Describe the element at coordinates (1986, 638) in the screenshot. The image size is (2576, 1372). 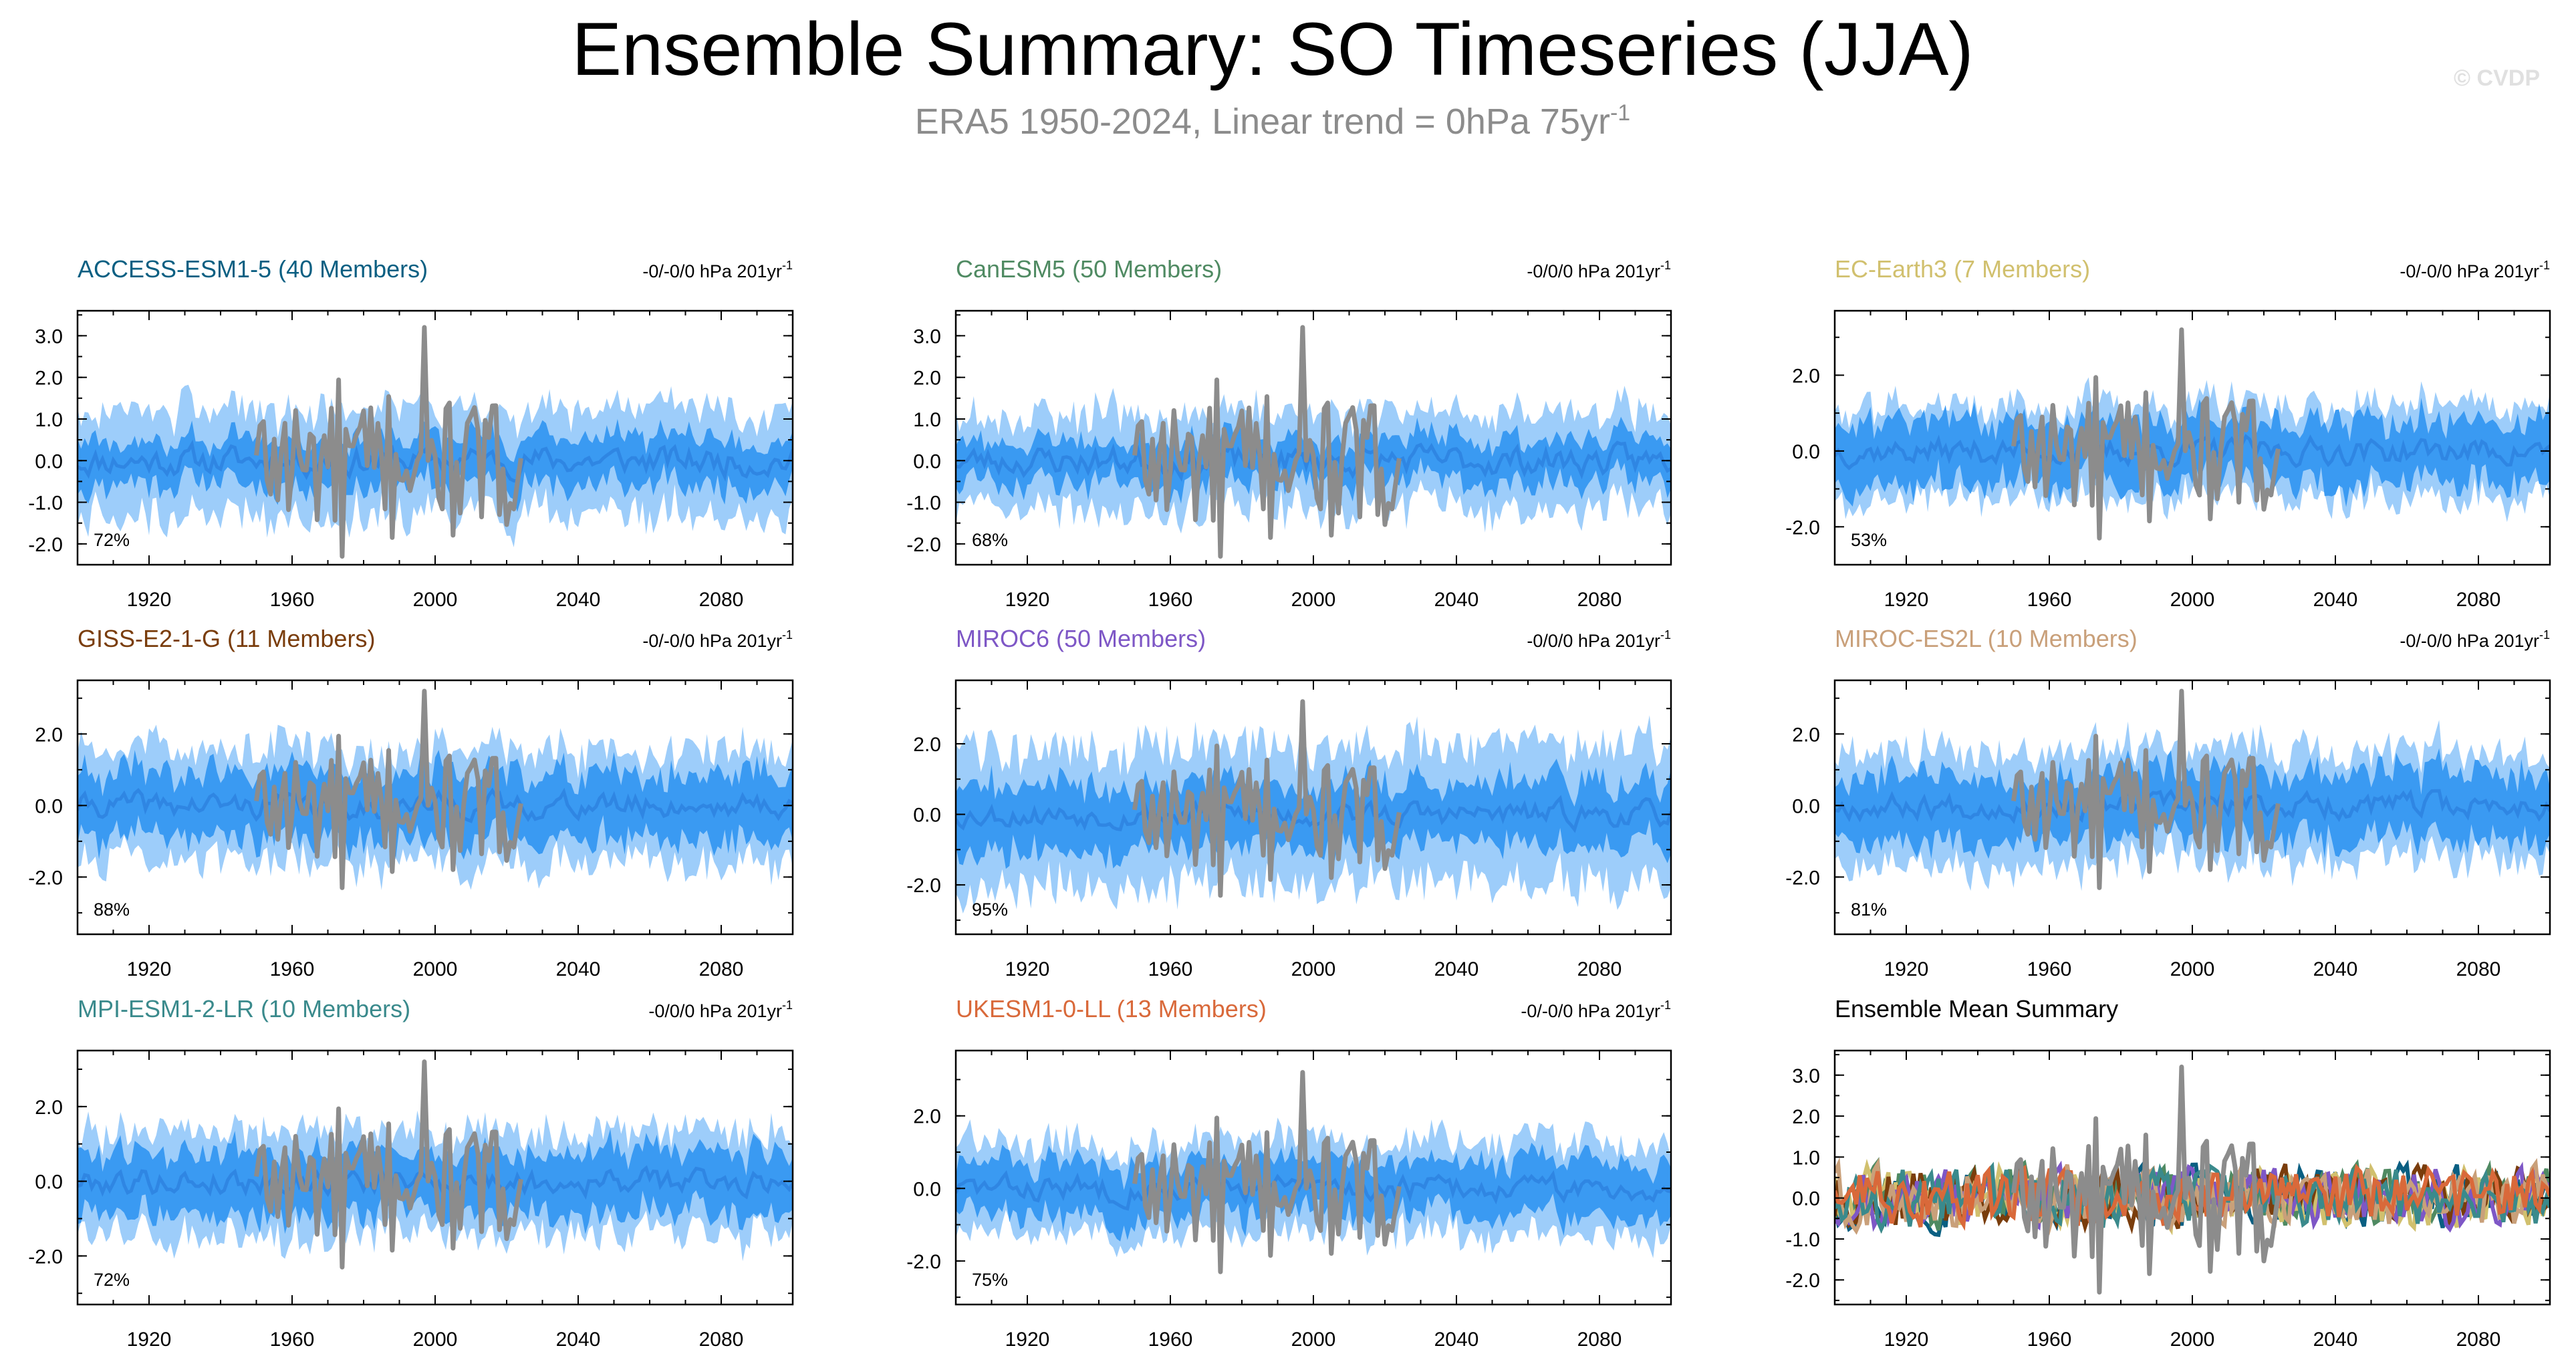
I see `panel-title: MIROC-ES2L (10 Members)` at that location.